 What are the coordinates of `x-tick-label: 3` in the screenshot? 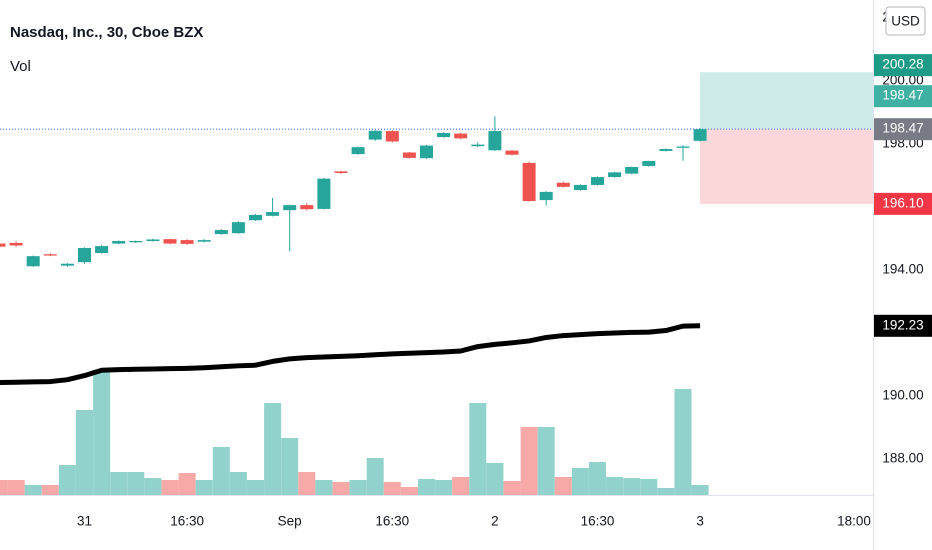 It's located at (700, 521).